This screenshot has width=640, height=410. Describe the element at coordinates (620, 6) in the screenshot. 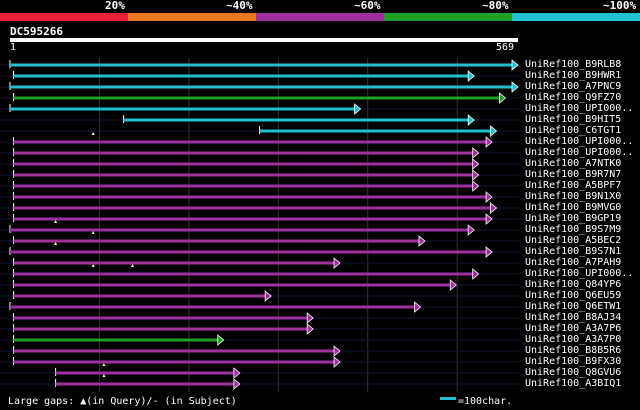

I see `legend-label: ~100%` at that location.